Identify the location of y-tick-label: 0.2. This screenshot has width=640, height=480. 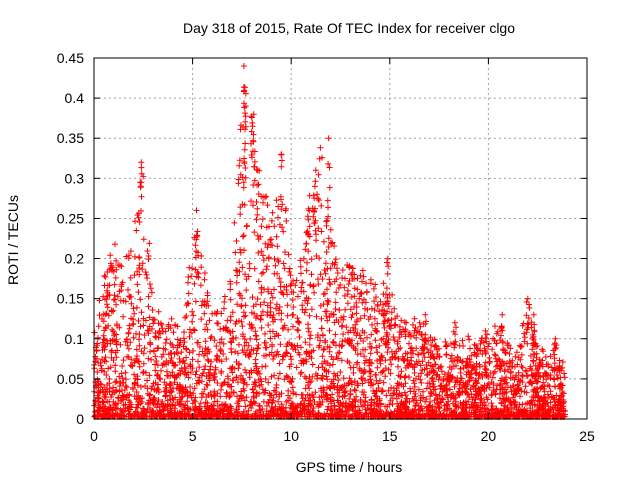
(75, 259).